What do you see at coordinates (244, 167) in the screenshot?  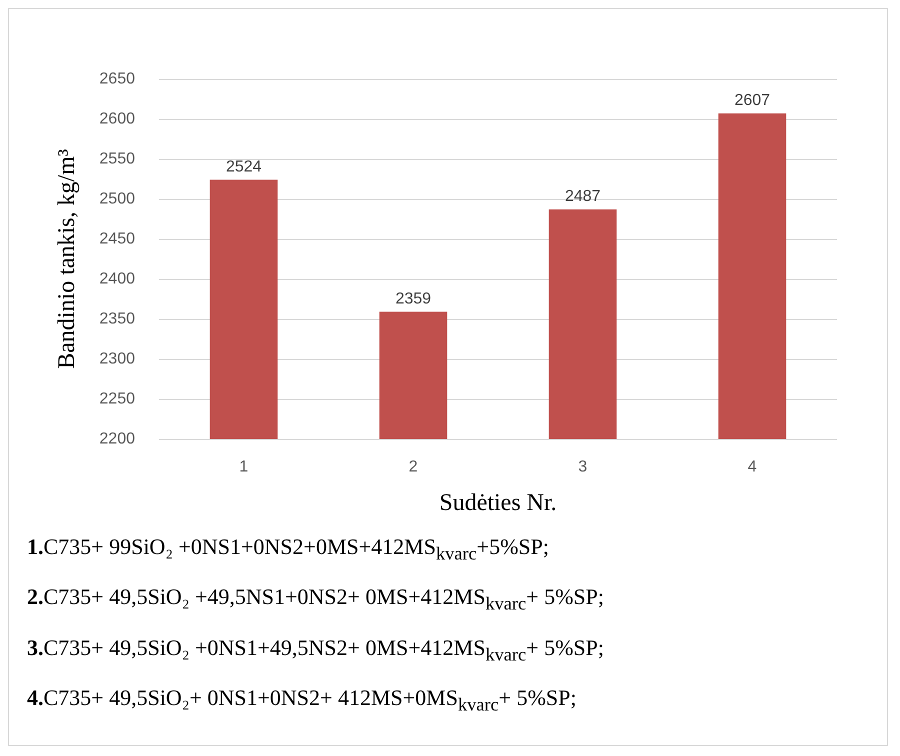 I see `data-label: 2524` at bounding box center [244, 167].